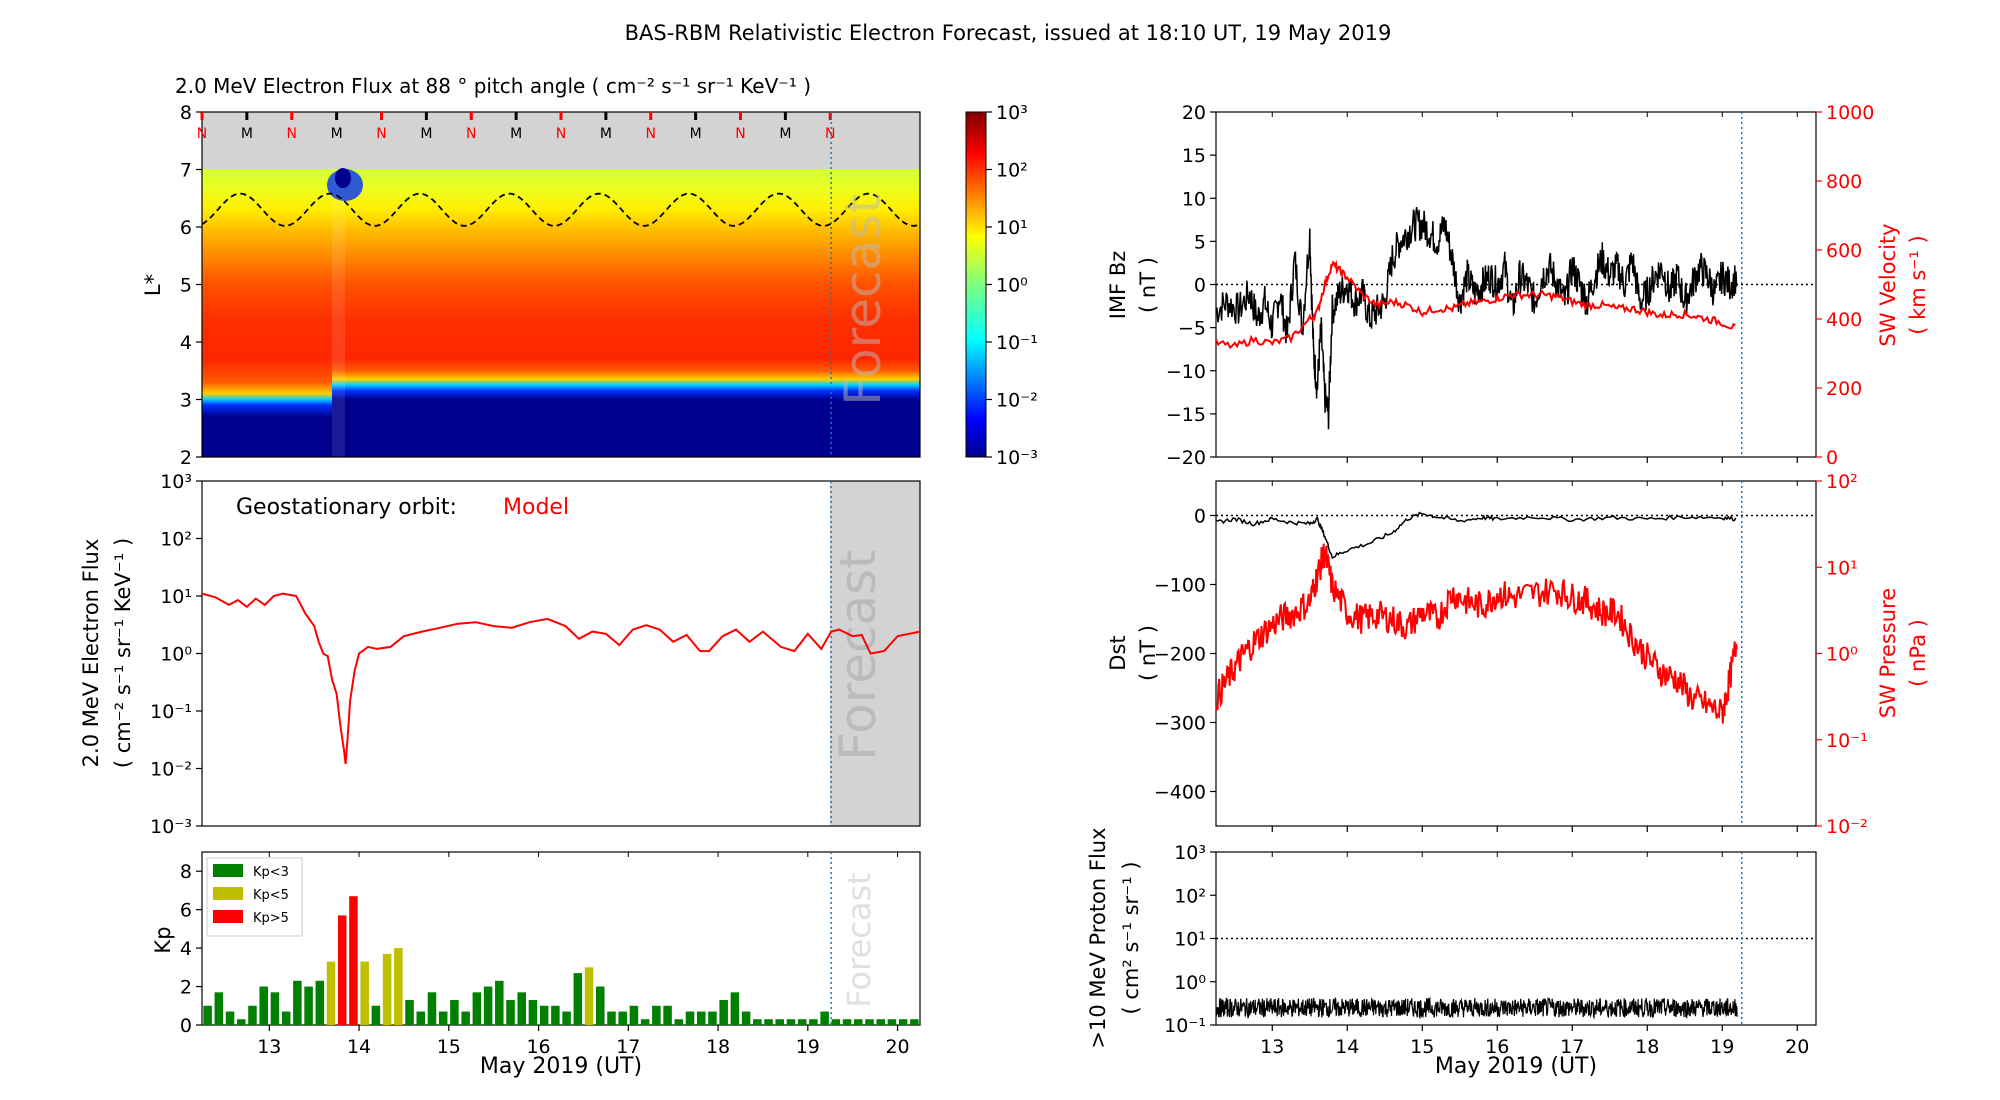  What do you see at coordinates (561, 653) in the screenshot?
I see `geo-frame` at bounding box center [561, 653].